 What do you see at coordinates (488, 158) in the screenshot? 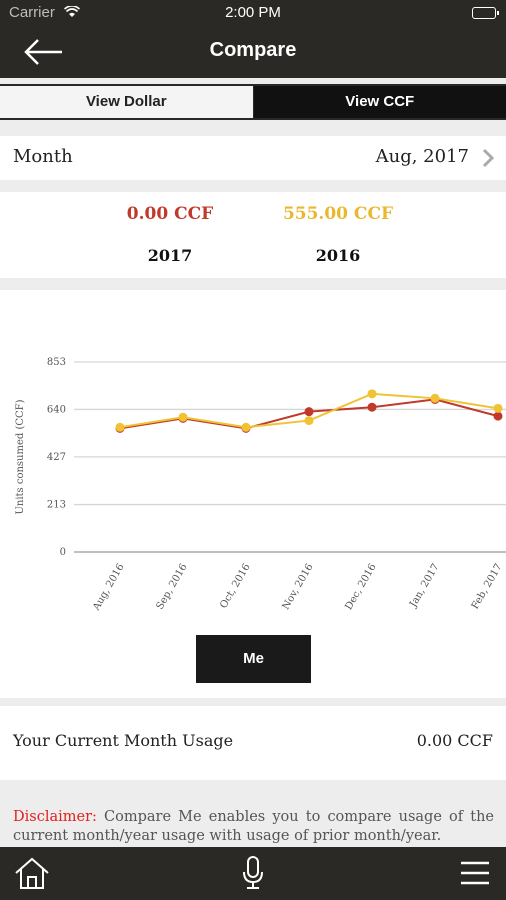
I see `chevron-right-icon` at bounding box center [488, 158].